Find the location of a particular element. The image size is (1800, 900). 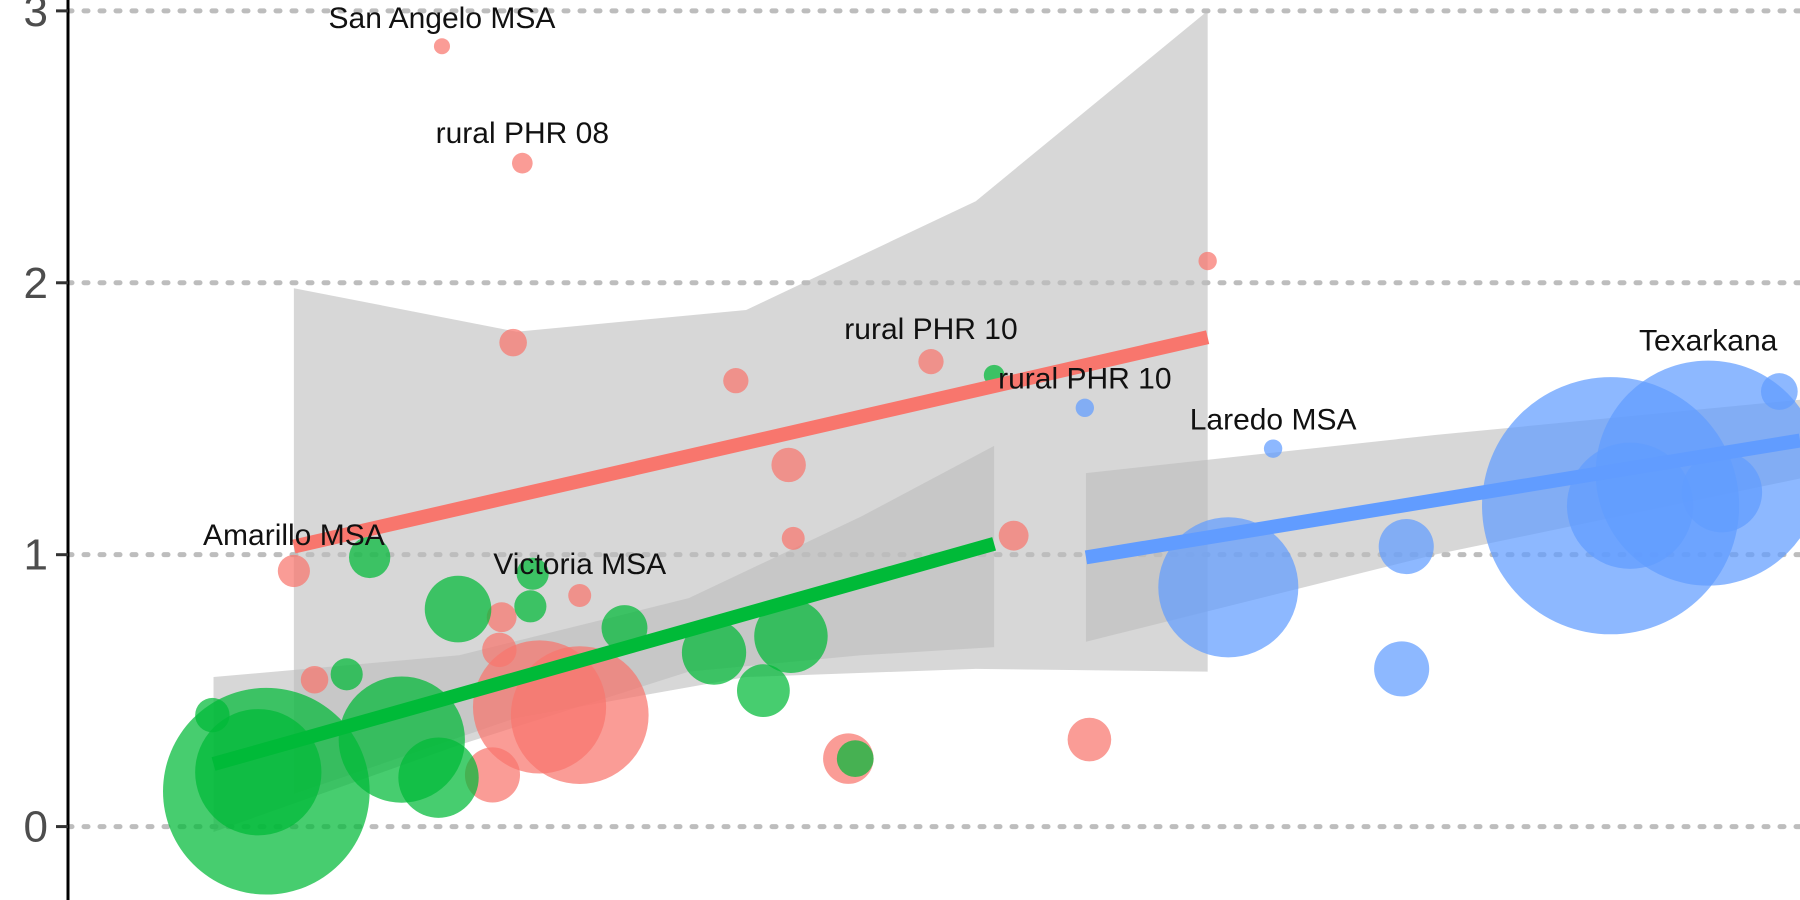

y-tick-label: 0 is located at coordinates (36, 827).